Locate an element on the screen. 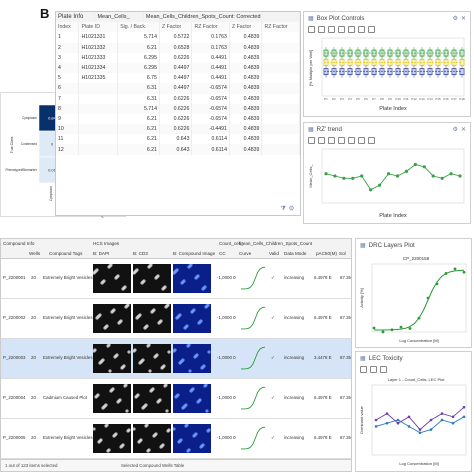  table-cell: H1021332 is located at coordinates (98, 47).